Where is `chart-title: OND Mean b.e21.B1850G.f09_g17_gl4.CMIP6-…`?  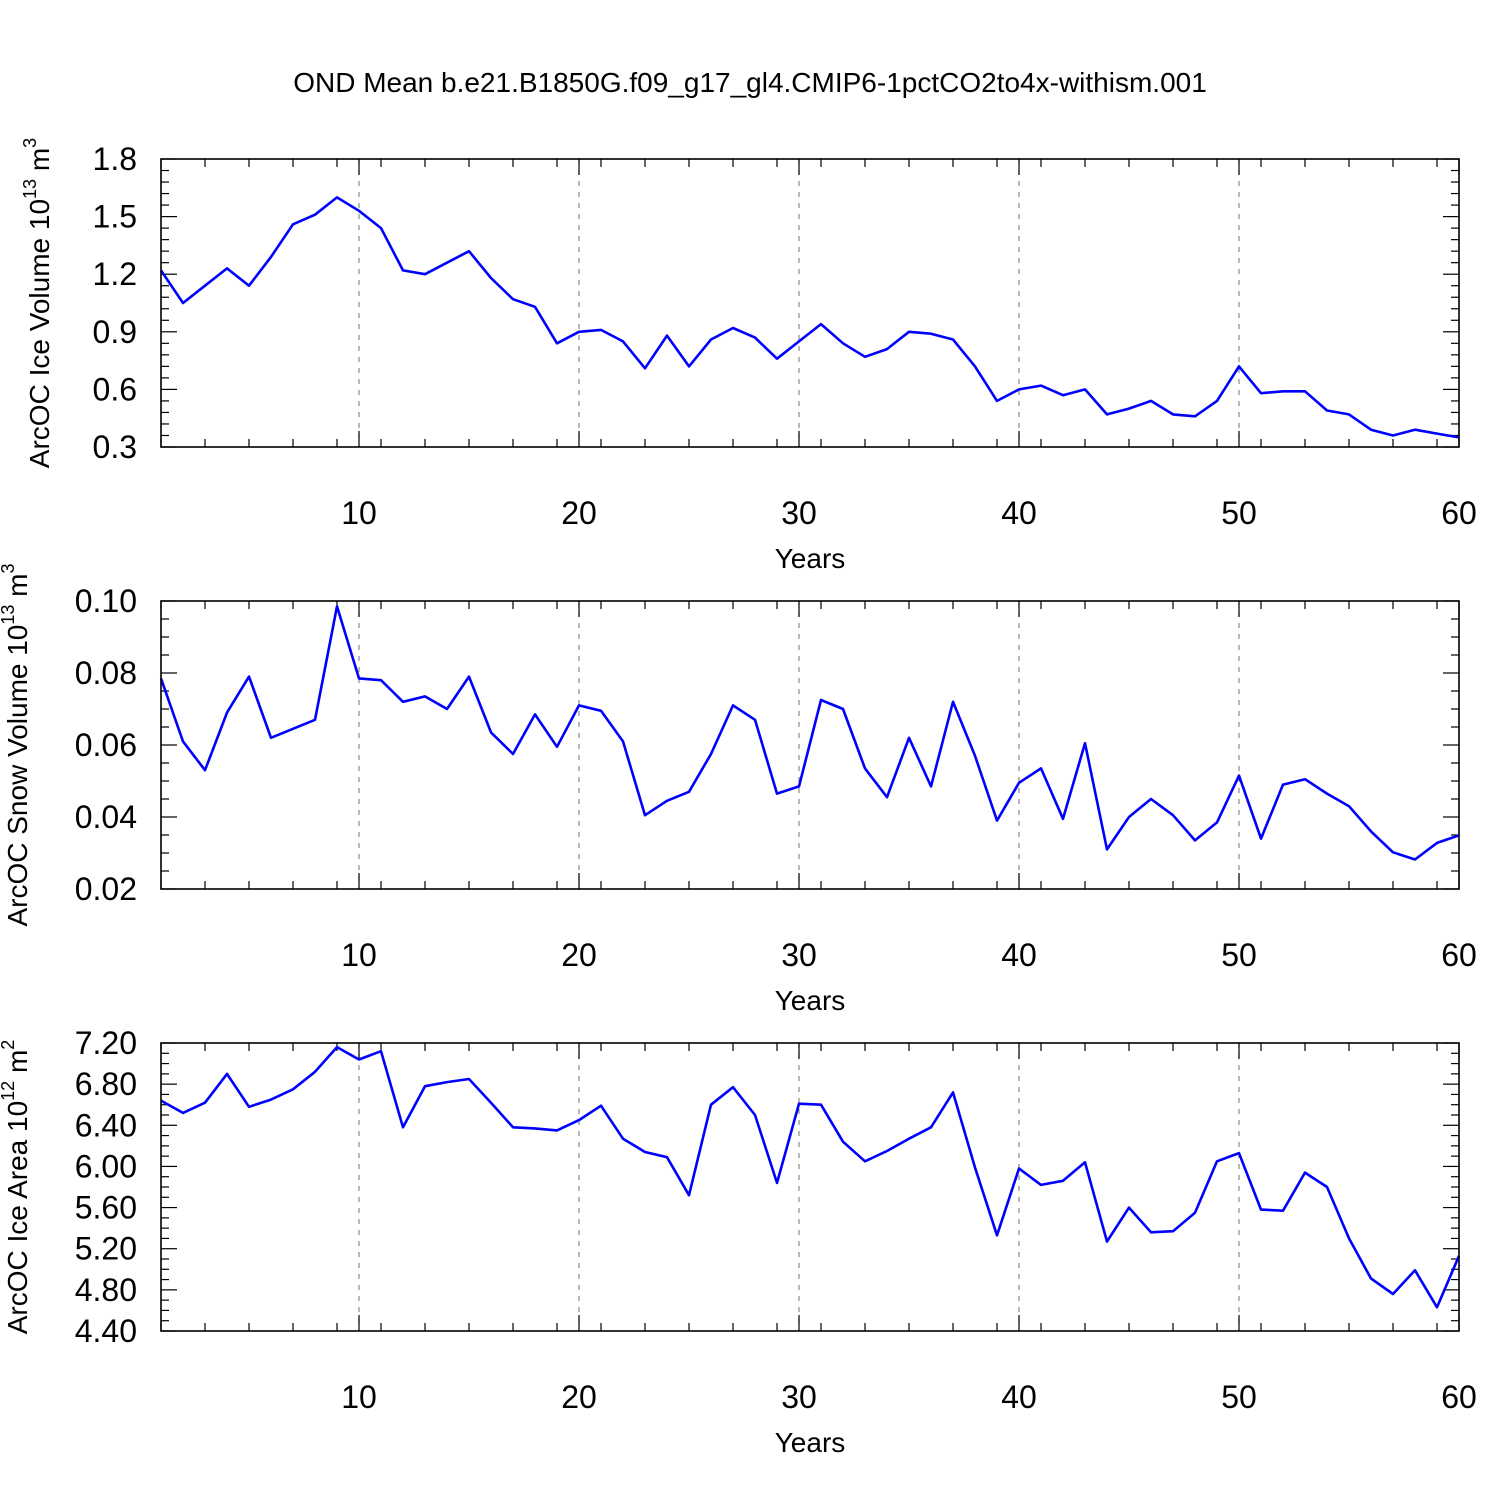 chart-title: OND Mean b.e21.B1850G.f09_g17_gl4.CMIP6-… is located at coordinates (750, 82).